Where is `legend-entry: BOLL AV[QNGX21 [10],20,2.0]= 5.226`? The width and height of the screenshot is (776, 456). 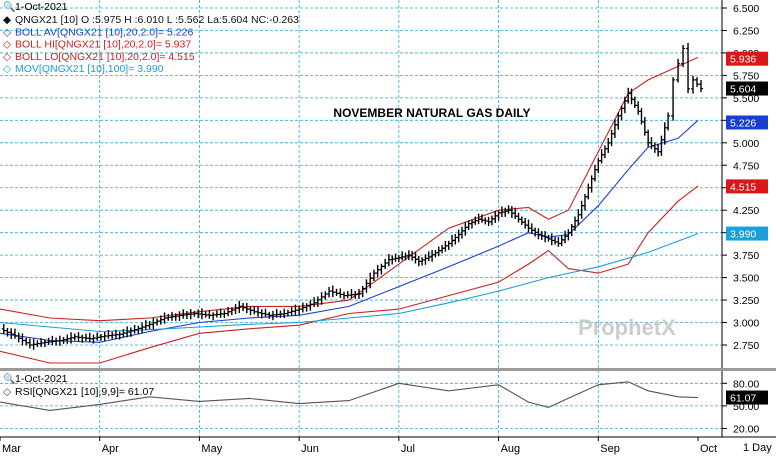
legend-entry: BOLL AV[QNGX21 [10],20,2.0]= 5.226 is located at coordinates (104, 32).